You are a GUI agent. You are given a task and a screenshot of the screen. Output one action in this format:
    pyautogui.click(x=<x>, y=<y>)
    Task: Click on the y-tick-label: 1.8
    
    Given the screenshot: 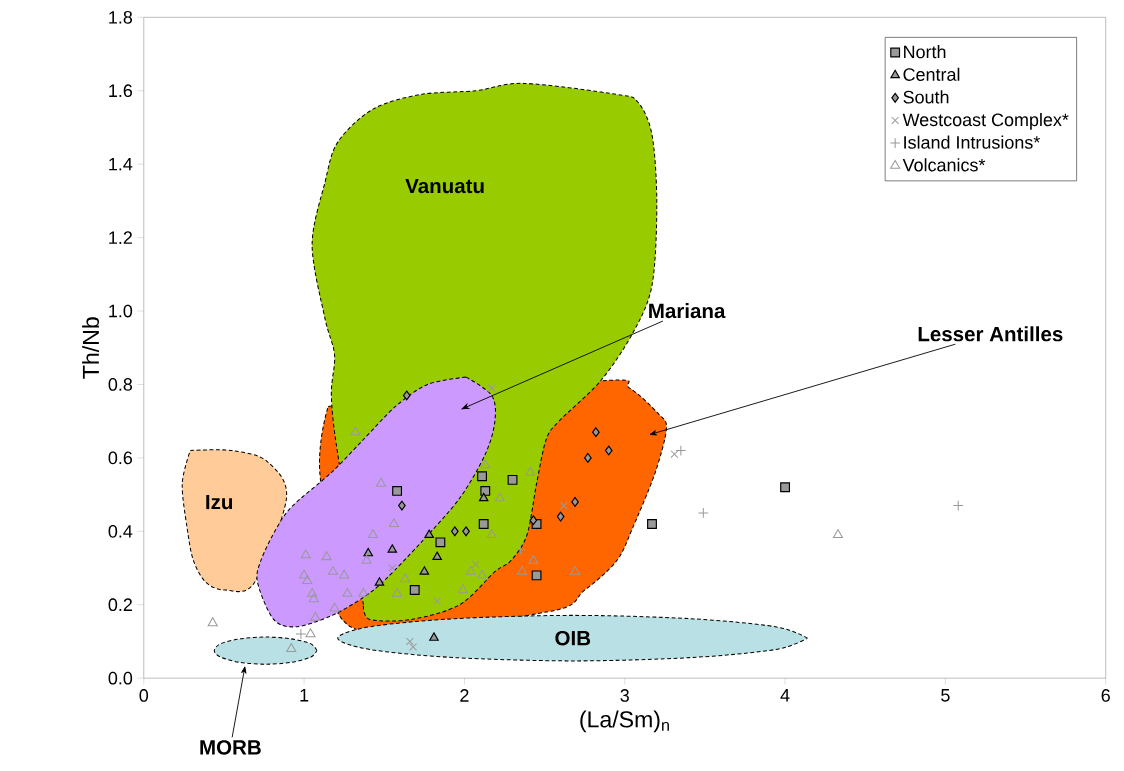 What is the action you would take?
    pyautogui.click(x=121, y=17)
    